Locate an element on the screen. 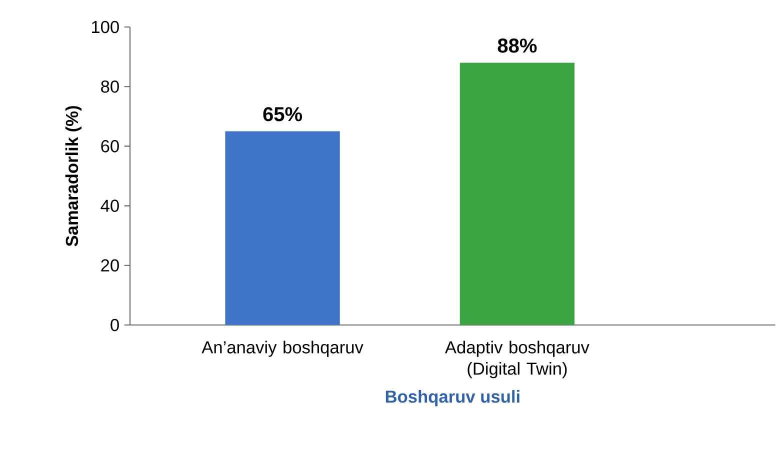 The height and width of the screenshot is (450, 784). data-label: 65% is located at coordinates (282, 114).